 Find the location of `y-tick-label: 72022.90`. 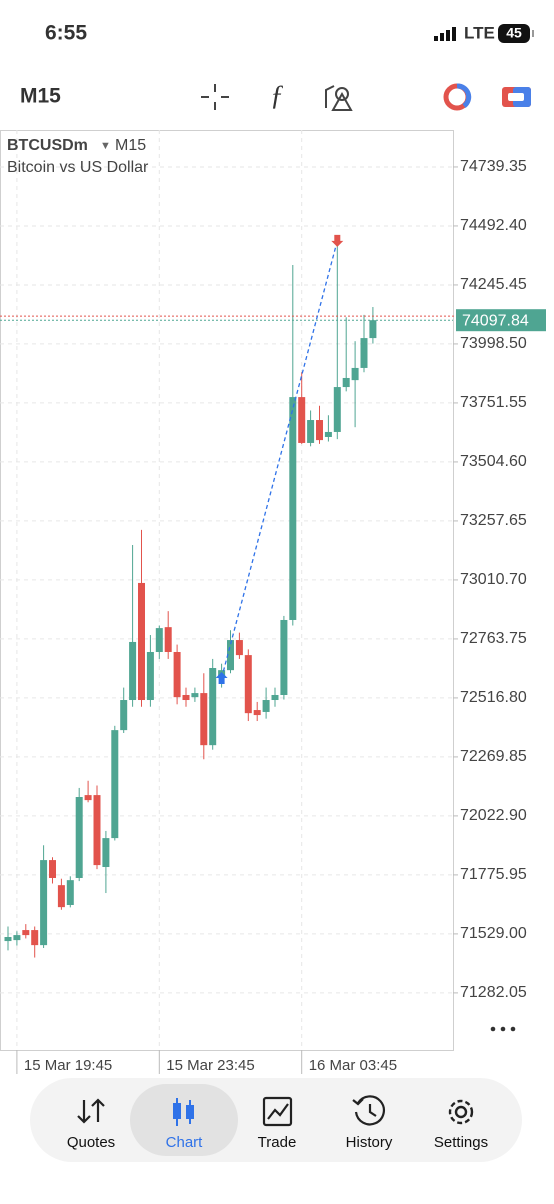

y-tick-label: 72022.90 is located at coordinates (493, 815).